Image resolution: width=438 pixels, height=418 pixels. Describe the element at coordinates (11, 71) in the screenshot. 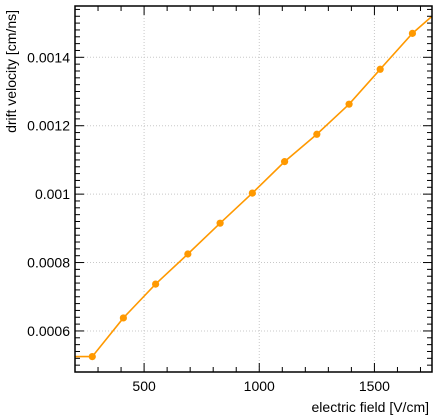

I see `y-axis-label: drift velocity [cm/ns]` at that location.